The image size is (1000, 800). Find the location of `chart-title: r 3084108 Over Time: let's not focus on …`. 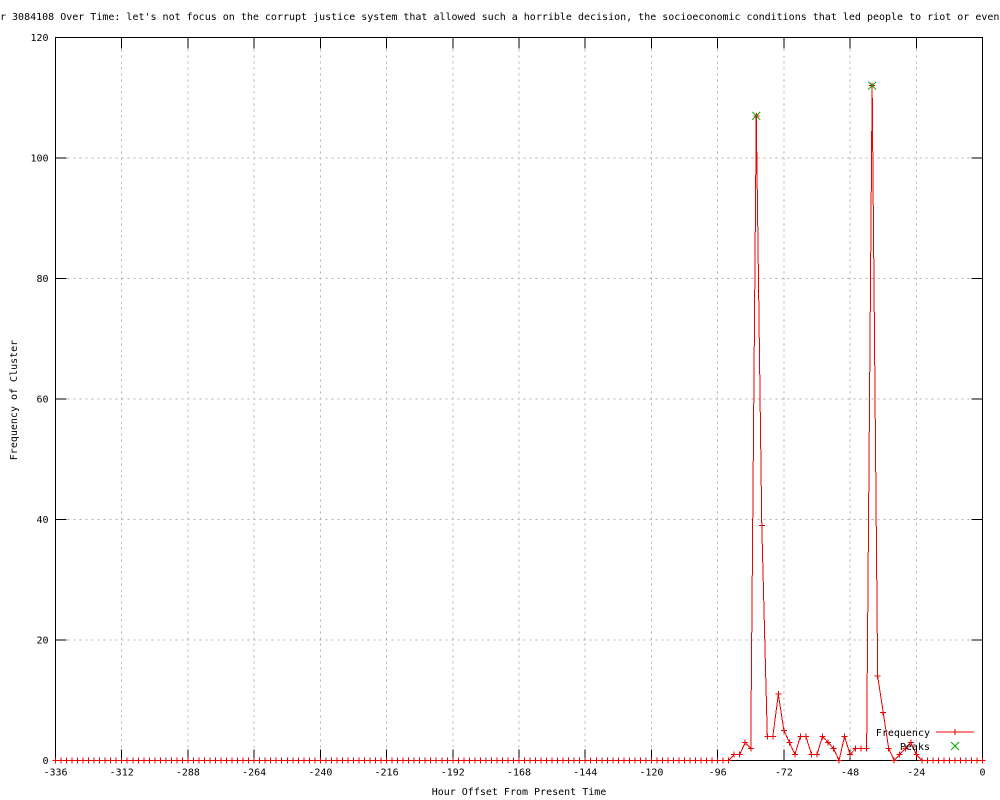

chart-title: r 3084108 Over Time: let's not focus on … is located at coordinates (500, 17).